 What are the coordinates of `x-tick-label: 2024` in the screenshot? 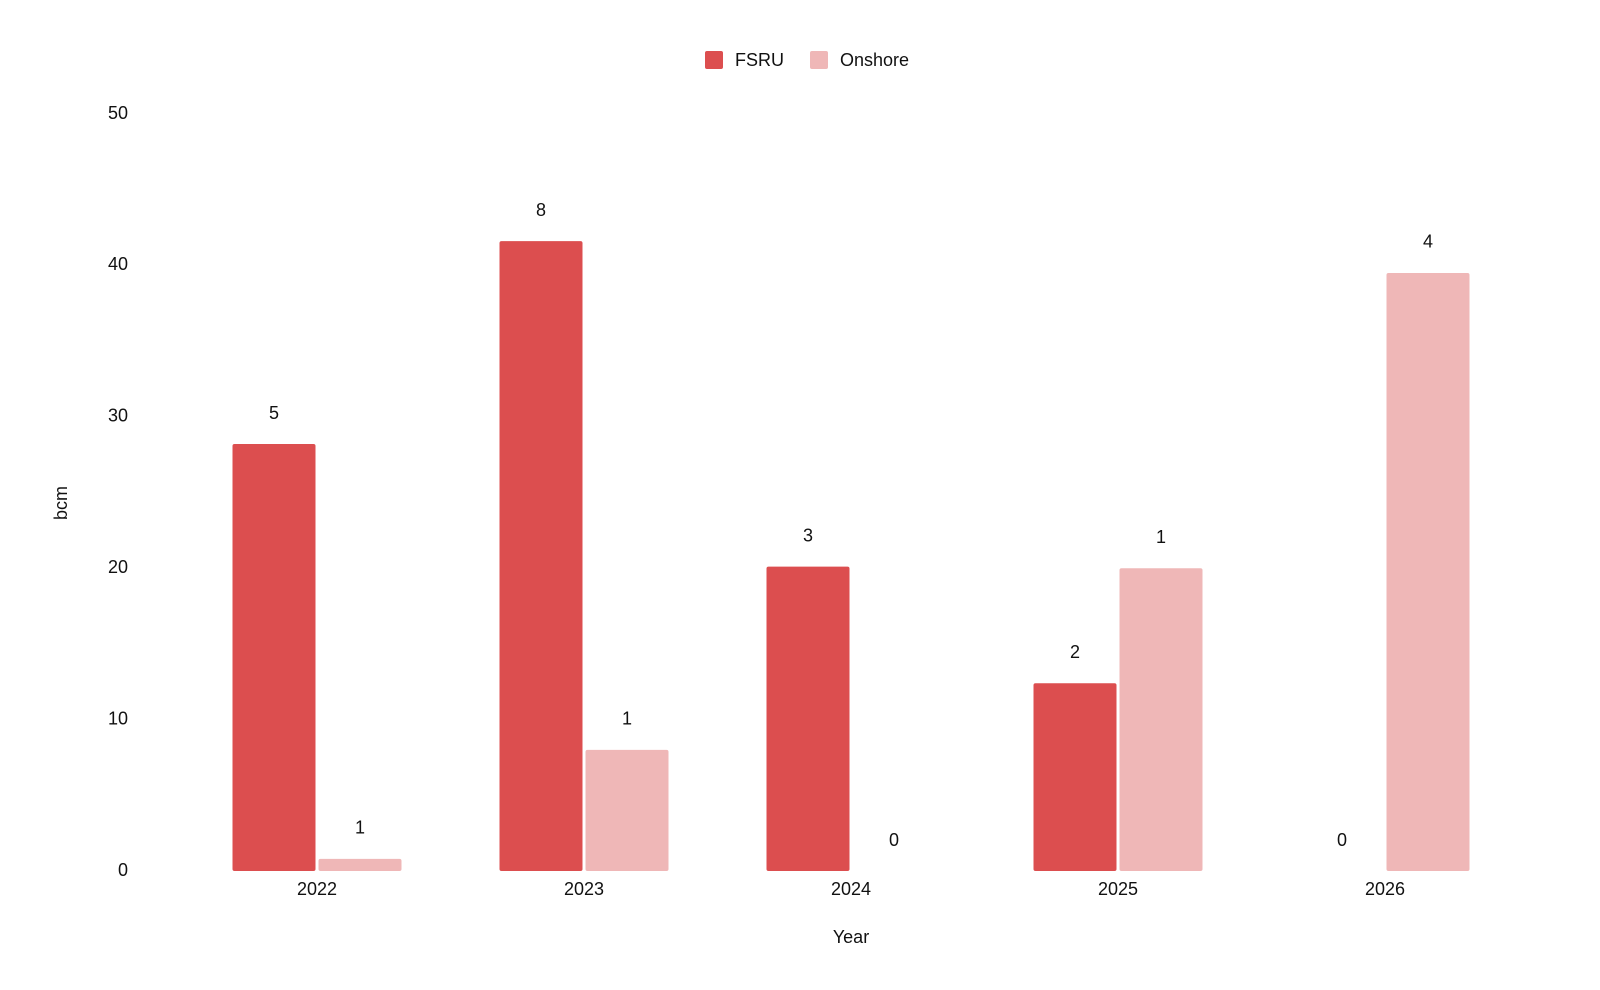 It's located at (851, 889).